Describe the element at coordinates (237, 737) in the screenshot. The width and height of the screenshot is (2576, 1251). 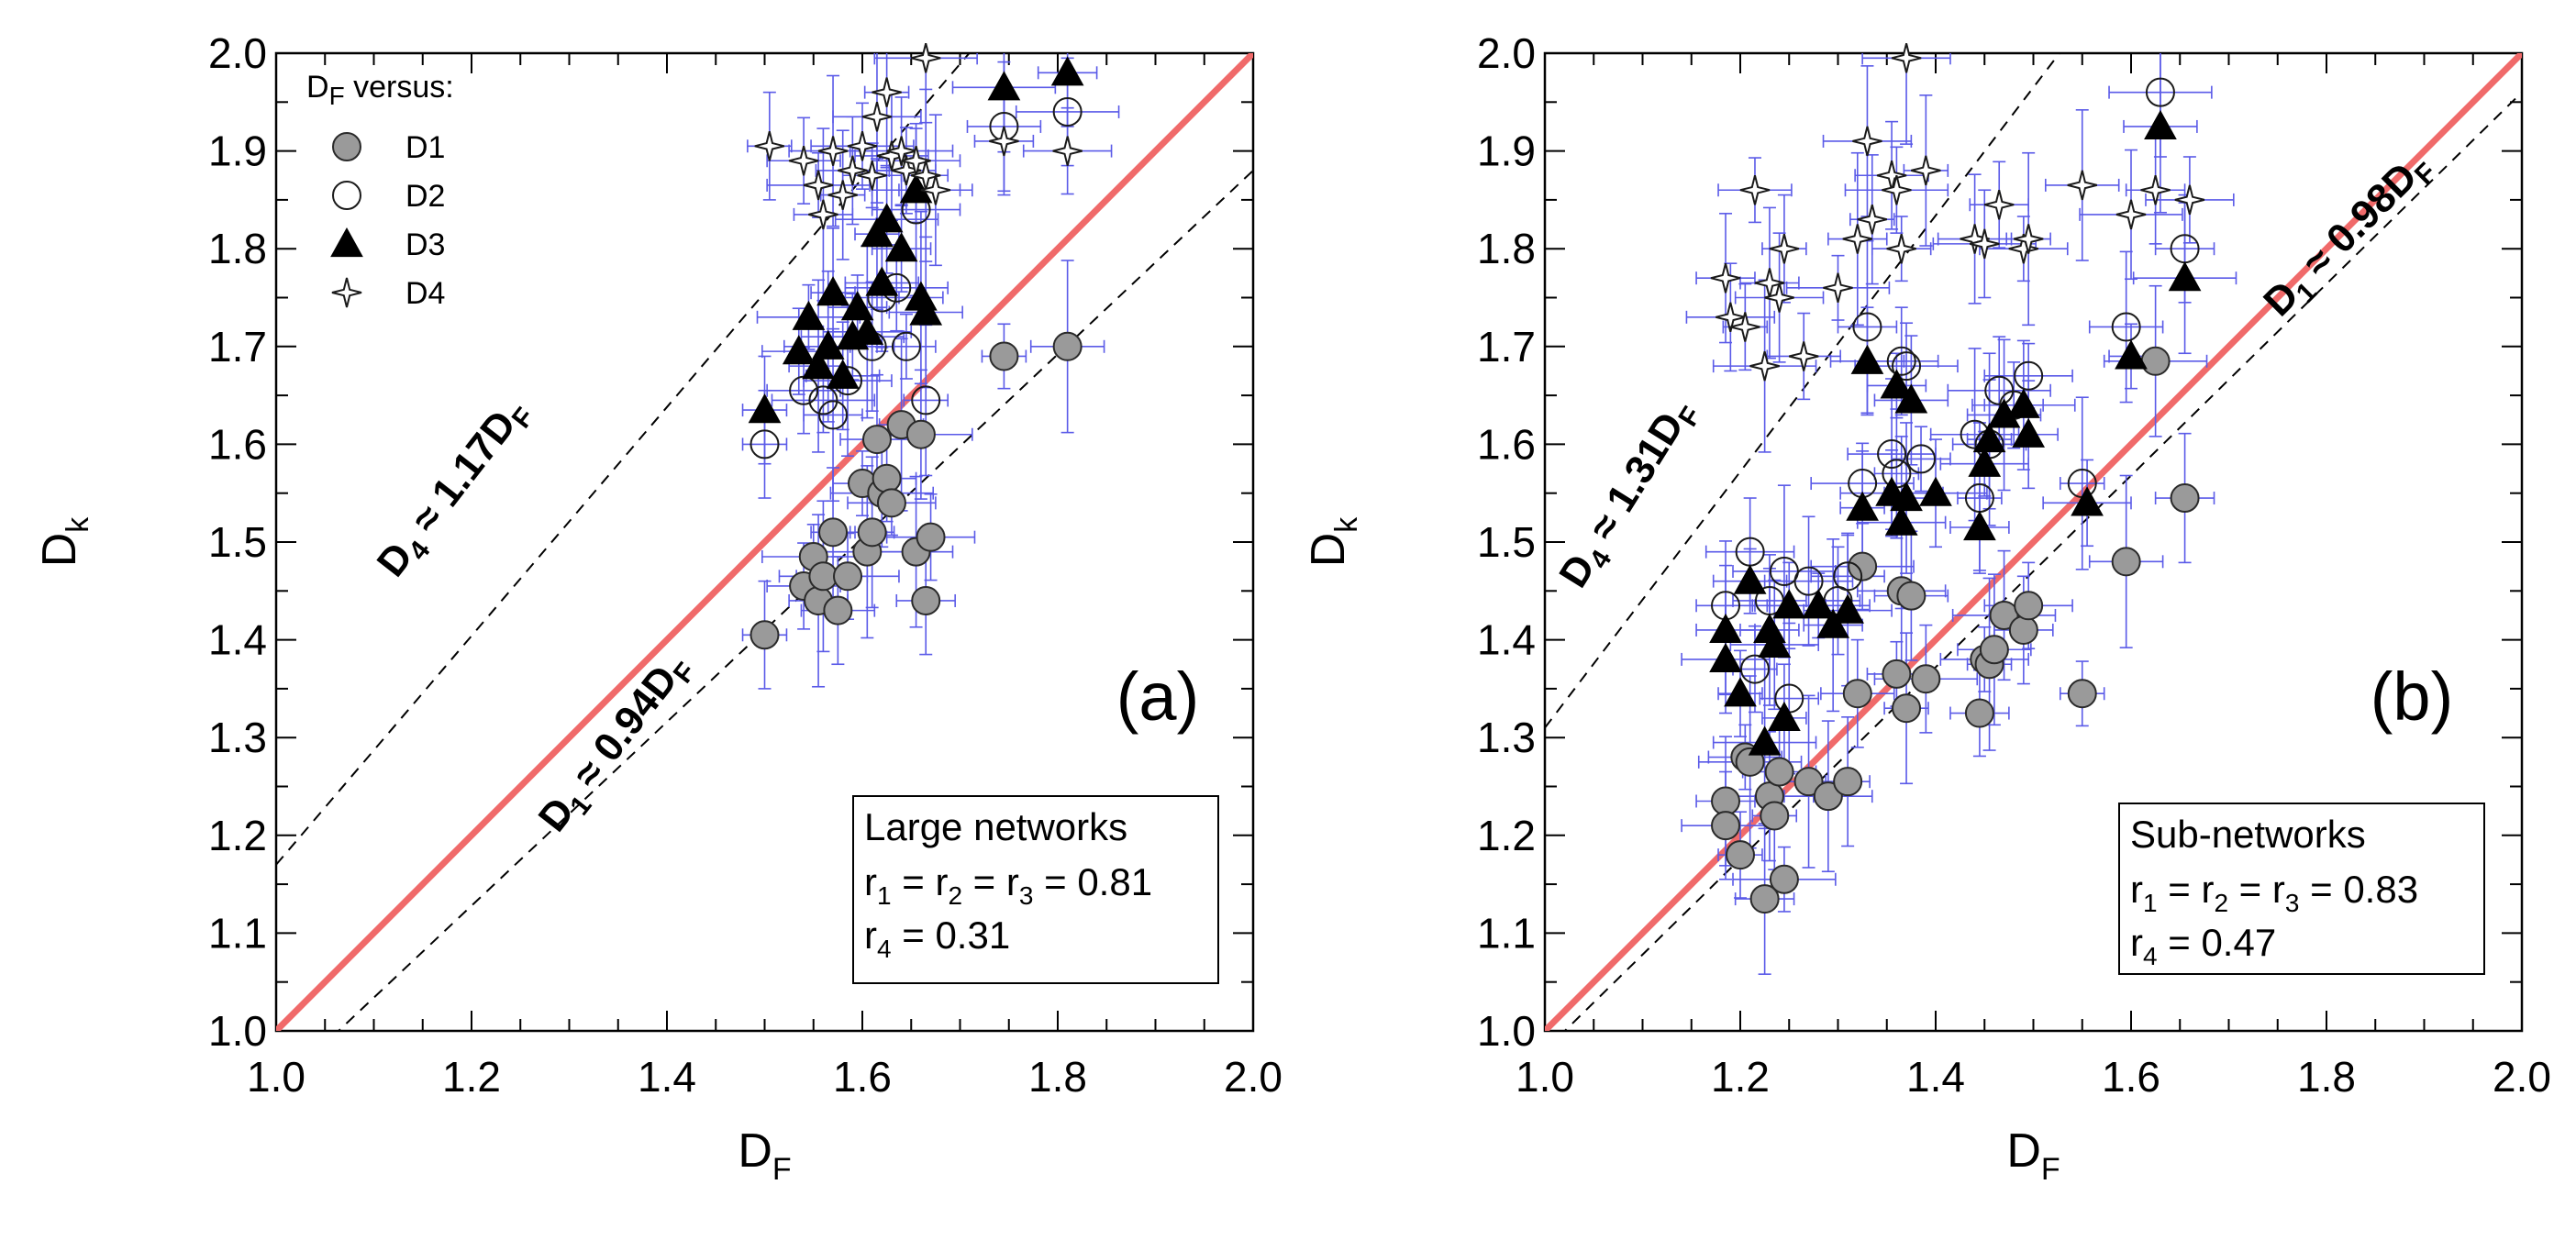
I see `y-tick-label: 1.3` at that location.